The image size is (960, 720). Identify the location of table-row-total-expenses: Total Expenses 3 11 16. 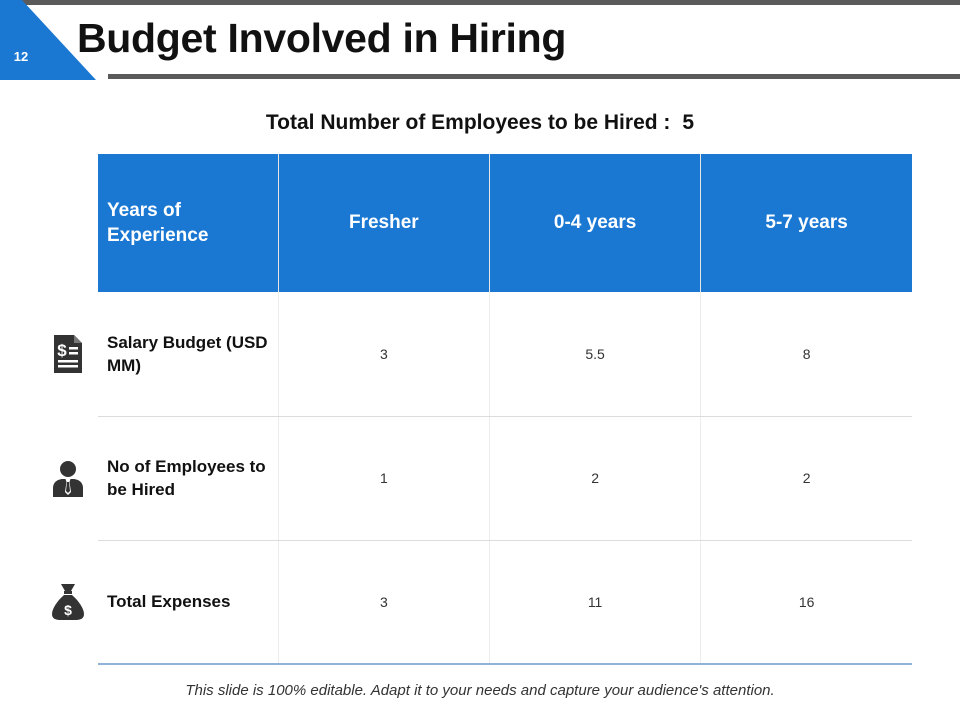
(505, 602).